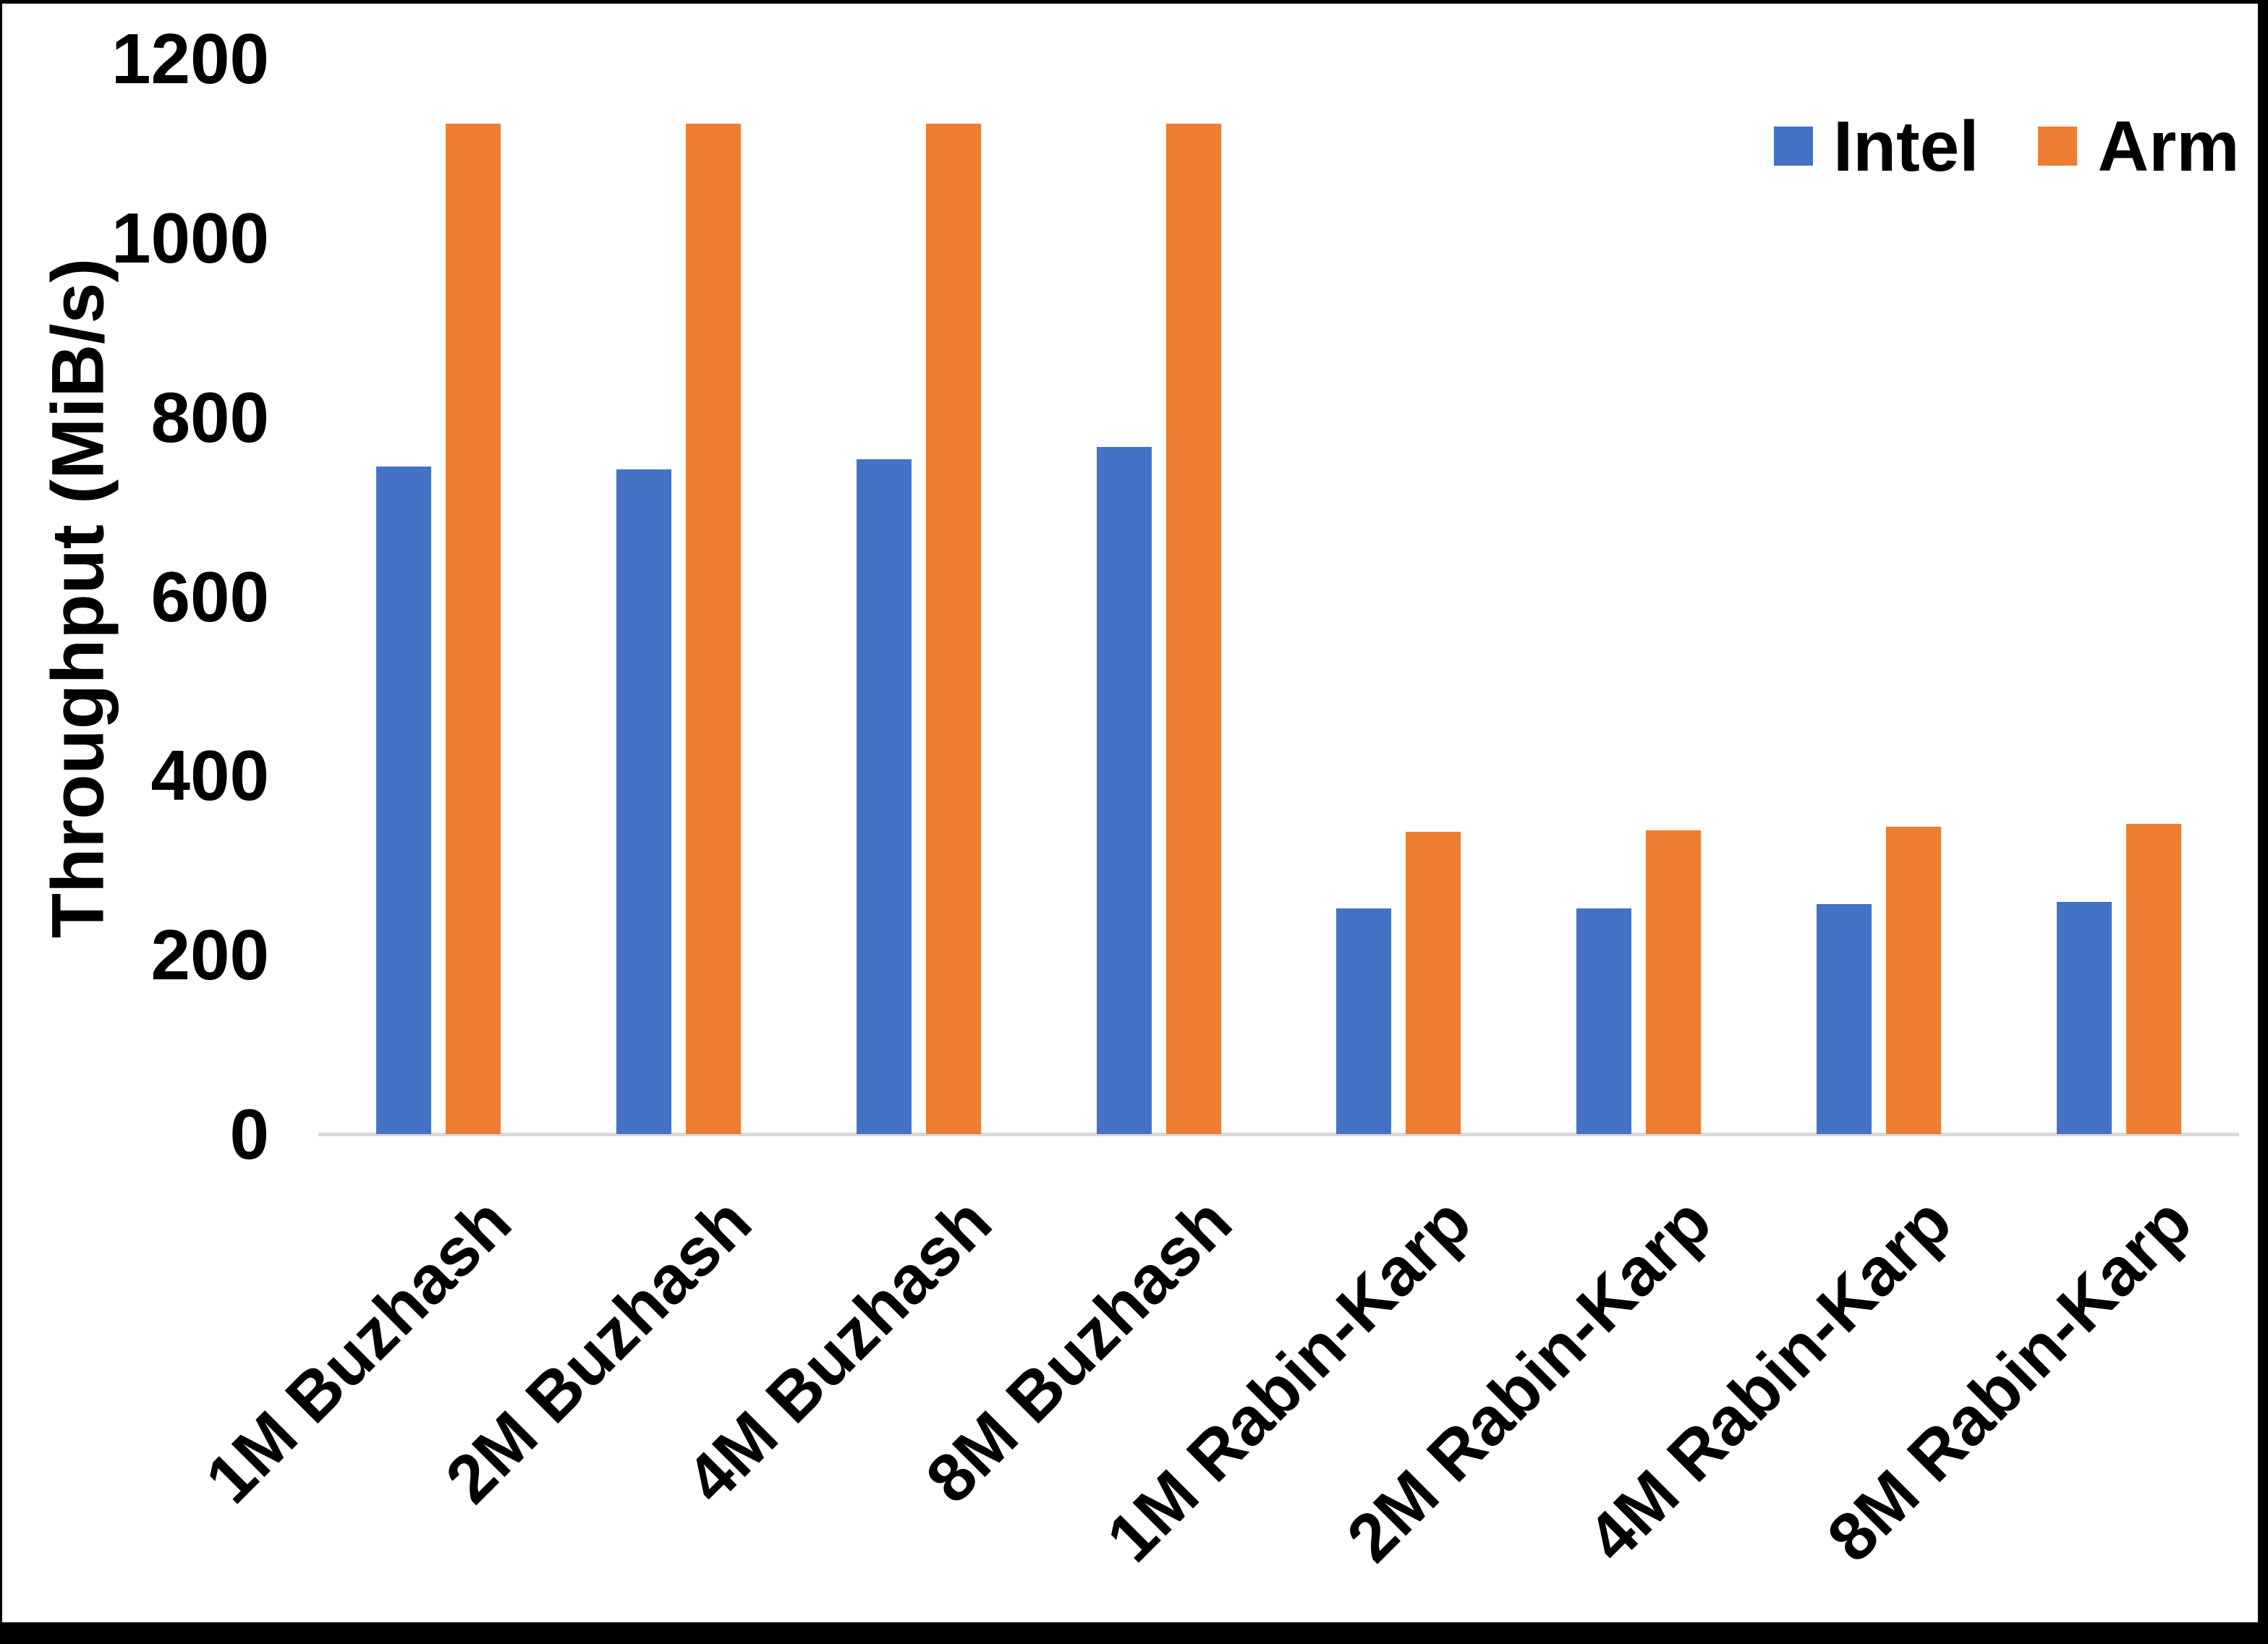 Image resolution: width=2268 pixels, height=1644 pixels. What do you see at coordinates (1914, 980) in the screenshot?
I see `bar-arm-4m-rabin-karp` at bounding box center [1914, 980].